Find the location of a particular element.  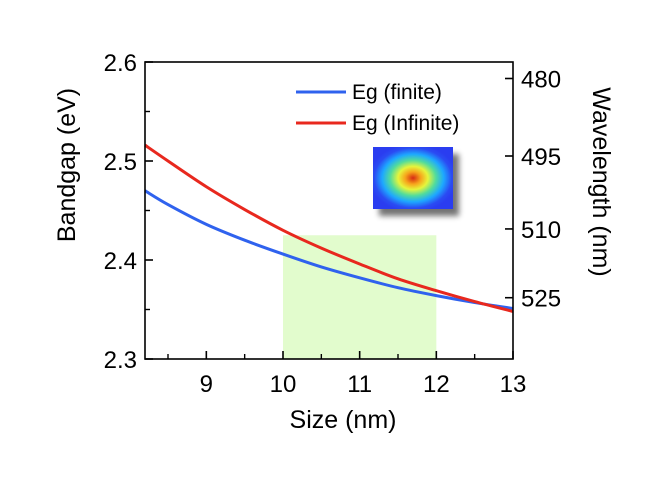

y-tick-label: 2.6 is located at coordinates (120, 63).